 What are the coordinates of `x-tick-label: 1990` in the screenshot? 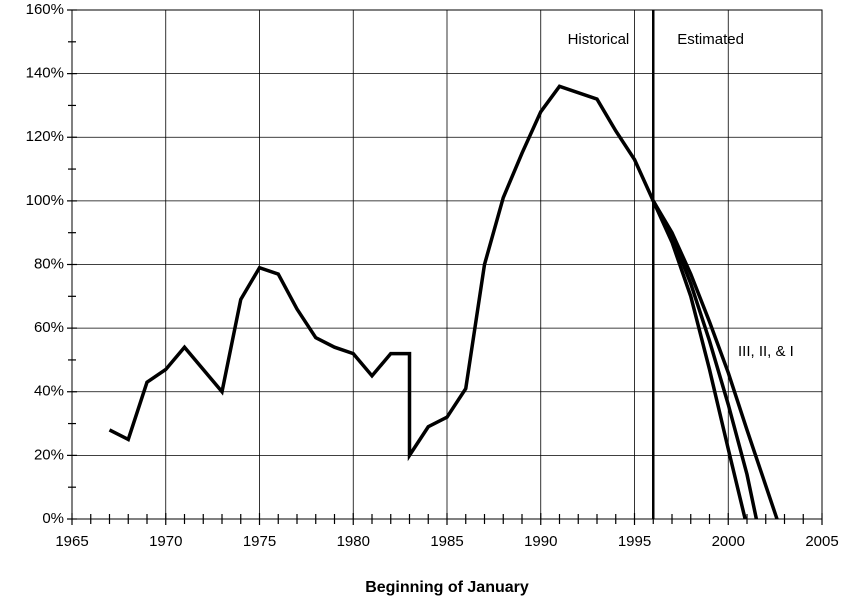 It's located at (540, 541).